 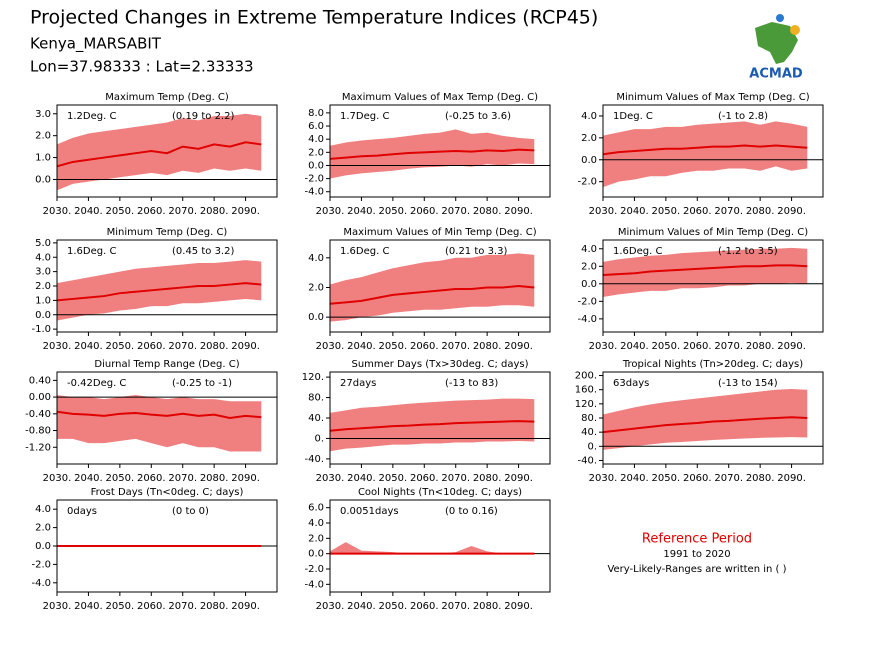 I want to click on y-tick-label: -40., so click(x=587, y=460).